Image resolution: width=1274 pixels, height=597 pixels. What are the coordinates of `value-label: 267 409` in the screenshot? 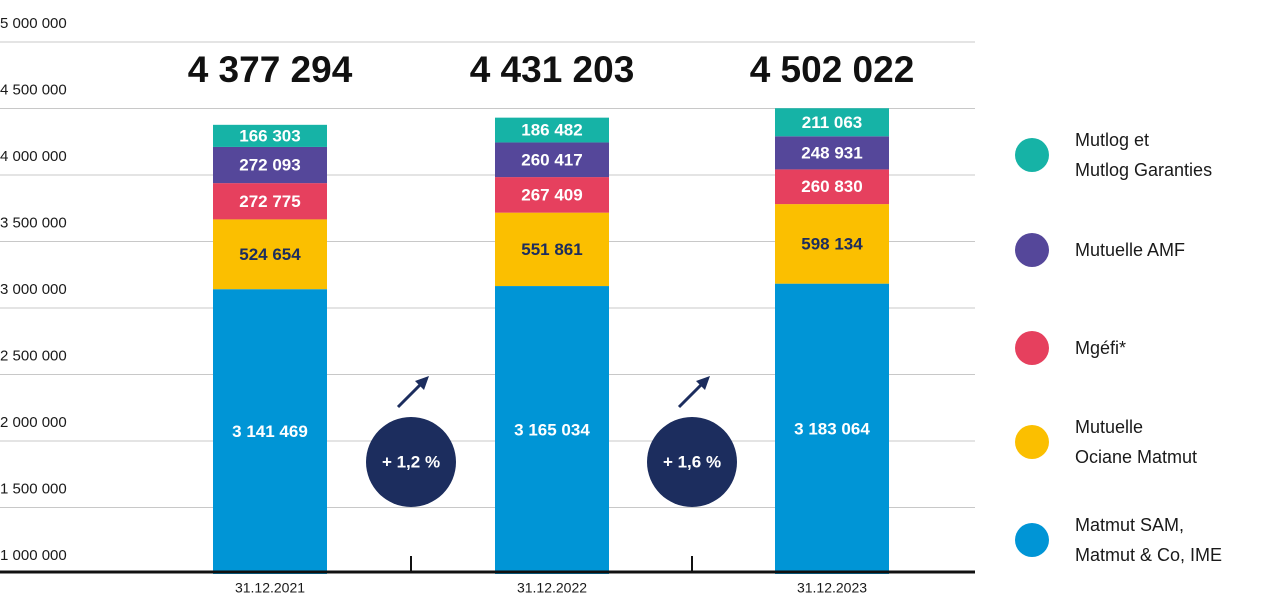 It's located at (551, 194).